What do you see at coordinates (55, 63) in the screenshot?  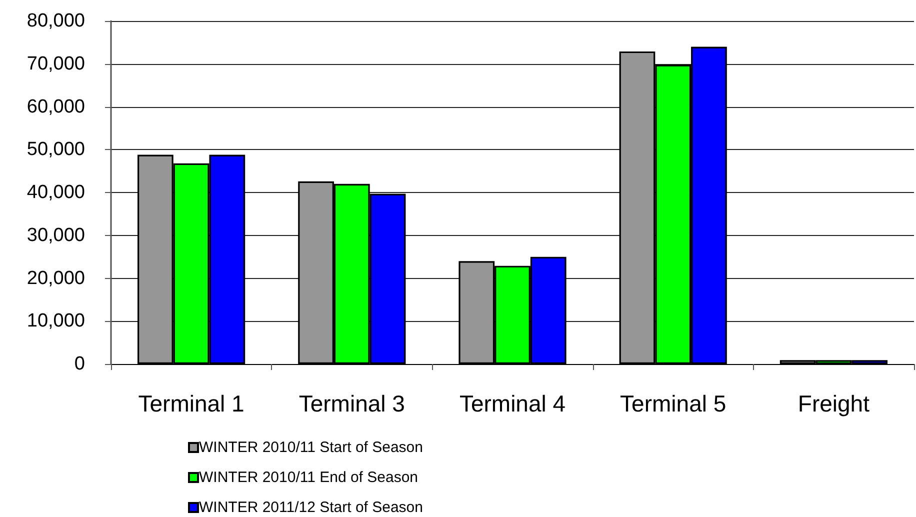 I see `y-tick-label: 70,000` at bounding box center [55, 63].